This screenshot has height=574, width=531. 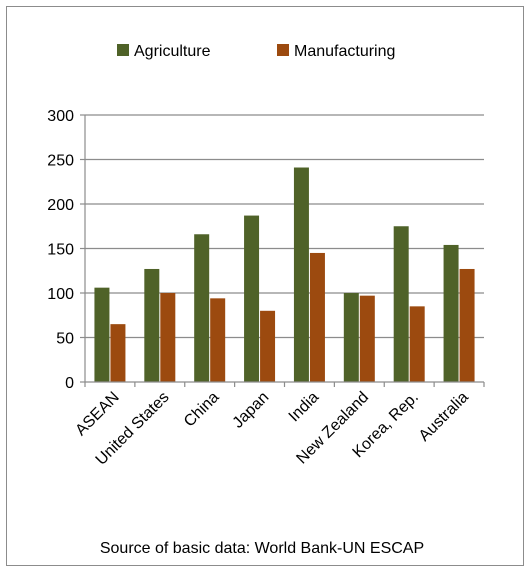 What do you see at coordinates (283, 50) in the screenshot?
I see `legend-swatch-manufacturing` at bounding box center [283, 50].